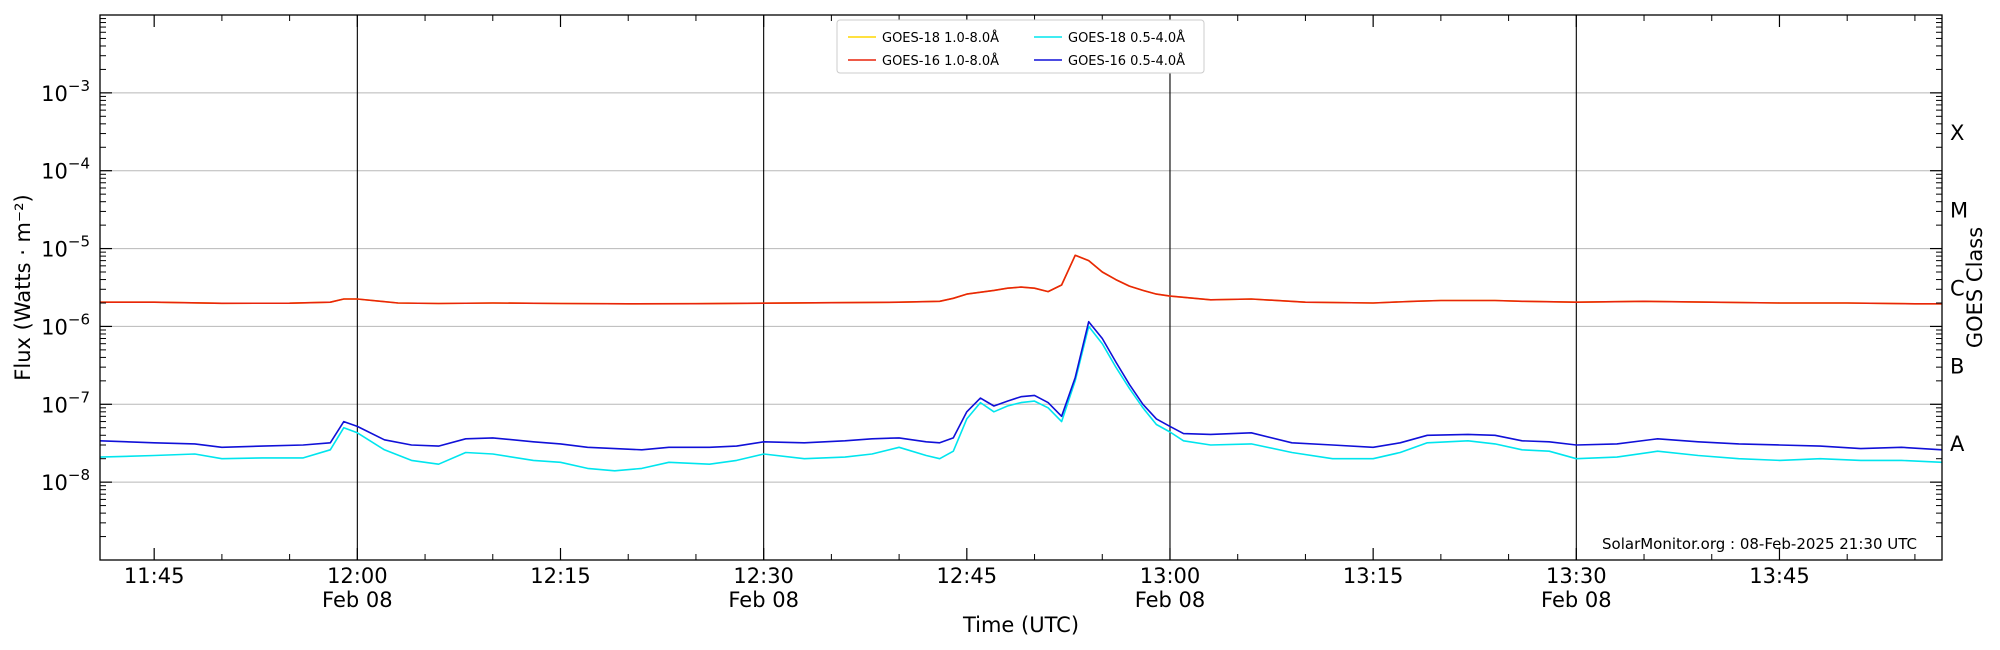  I want to click on watermark-text: SolarMonitor.org : 08-Feb-2025 21:30 UTC, so click(1759, 544).